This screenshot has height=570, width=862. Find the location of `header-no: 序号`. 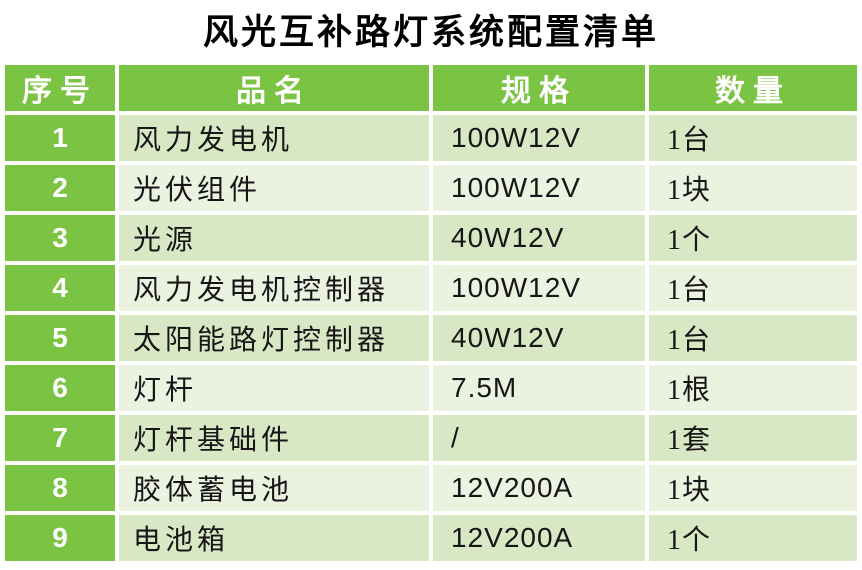

header-no: 序号 is located at coordinates (60, 88).